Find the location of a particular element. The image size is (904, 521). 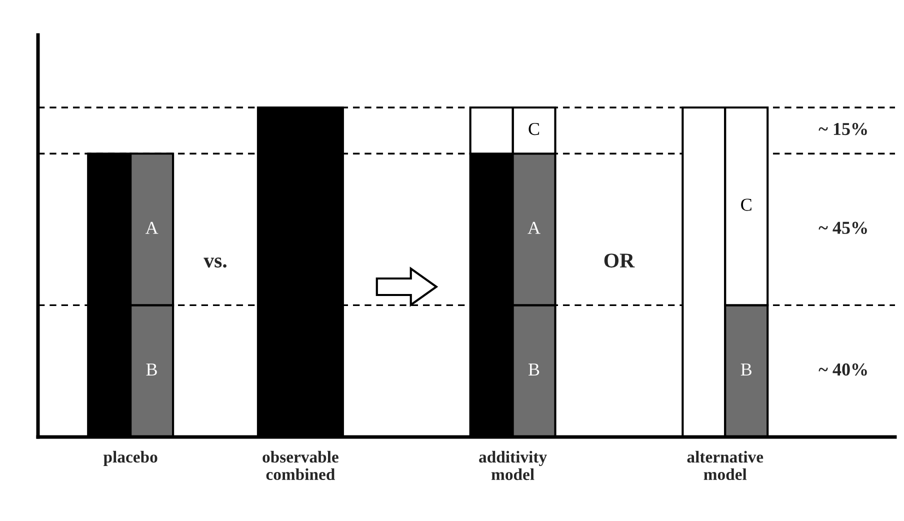

x-tick-label: alternative model is located at coordinates (725, 465).